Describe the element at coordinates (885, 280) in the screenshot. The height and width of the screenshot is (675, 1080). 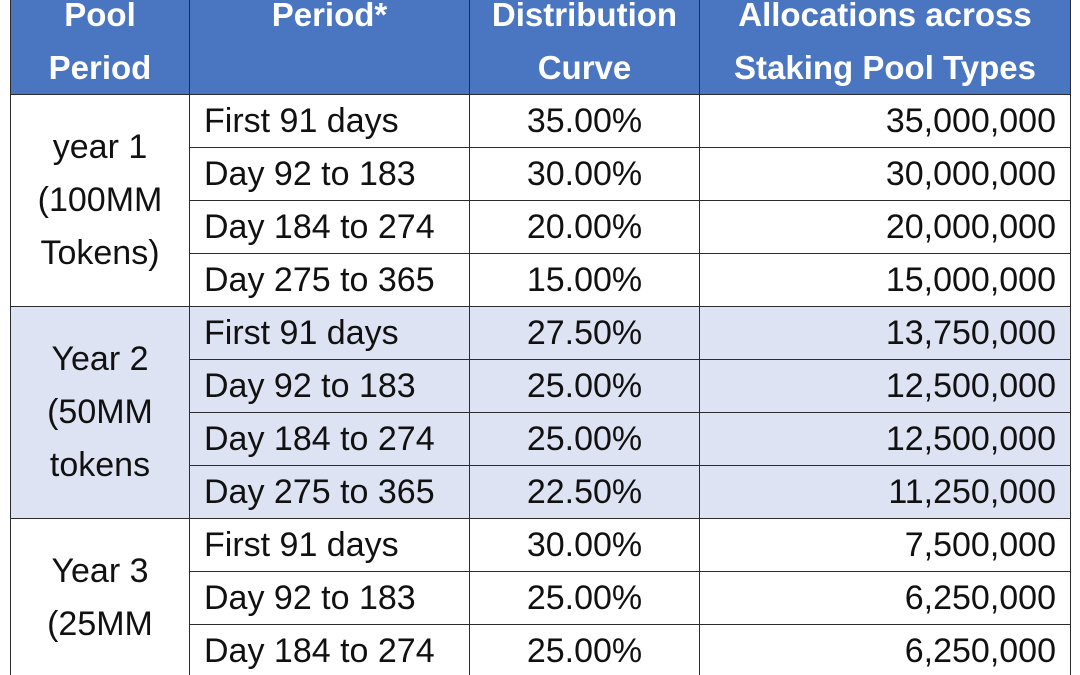
I see `allocation-cell: 15,000,000` at that location.